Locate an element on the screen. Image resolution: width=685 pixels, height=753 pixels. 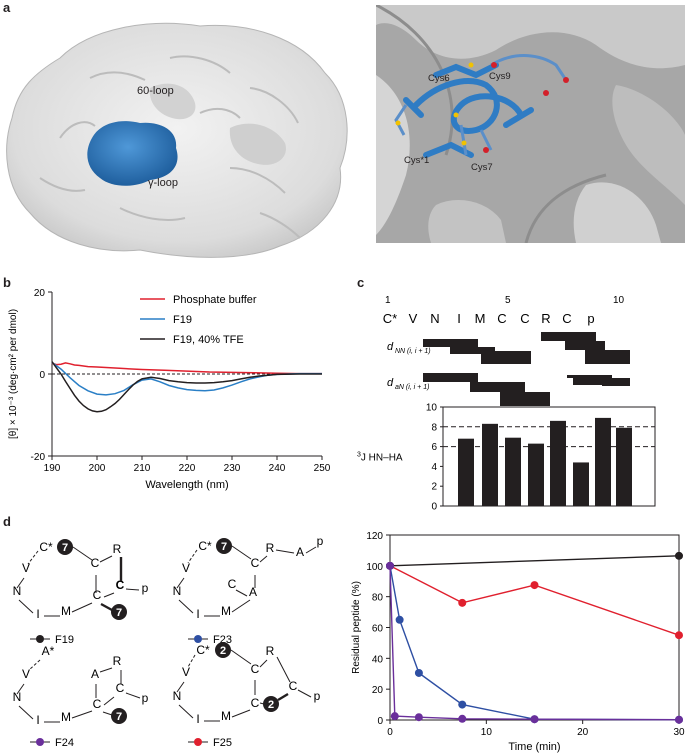
dnn-label: d NN (i, i + 1) is located at coordinates (409, 348).